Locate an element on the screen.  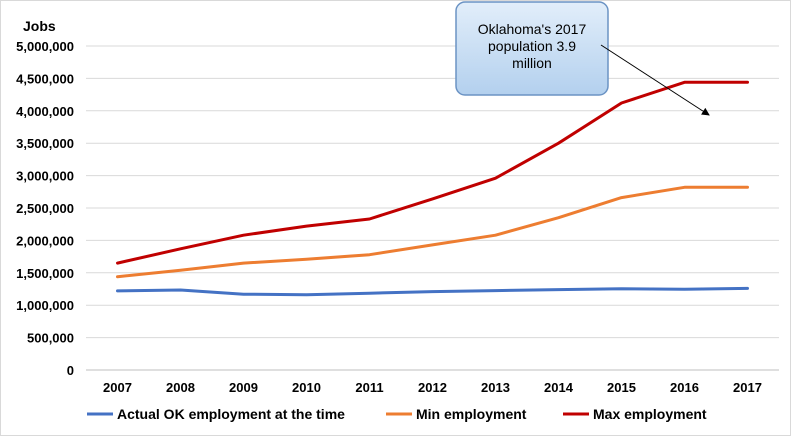
y-tick-label: 2,500,000 is located at coordinates (45, 208).